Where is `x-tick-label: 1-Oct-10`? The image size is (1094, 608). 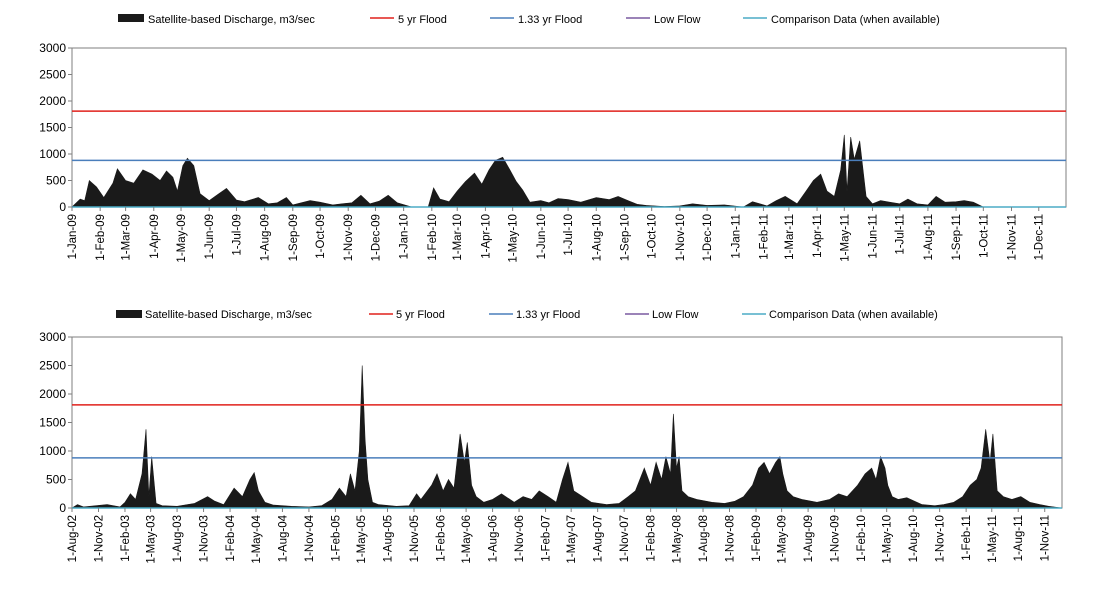
x-tick-label: 1-Oct-10 is located at coordinates (653, 236).